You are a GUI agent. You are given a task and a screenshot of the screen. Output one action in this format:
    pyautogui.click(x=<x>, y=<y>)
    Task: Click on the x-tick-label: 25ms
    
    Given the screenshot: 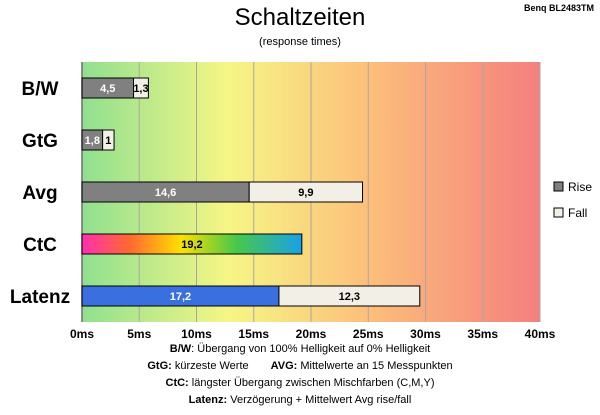 What is the action you would take?
    pyautogui.click(x=368, y=333)
    